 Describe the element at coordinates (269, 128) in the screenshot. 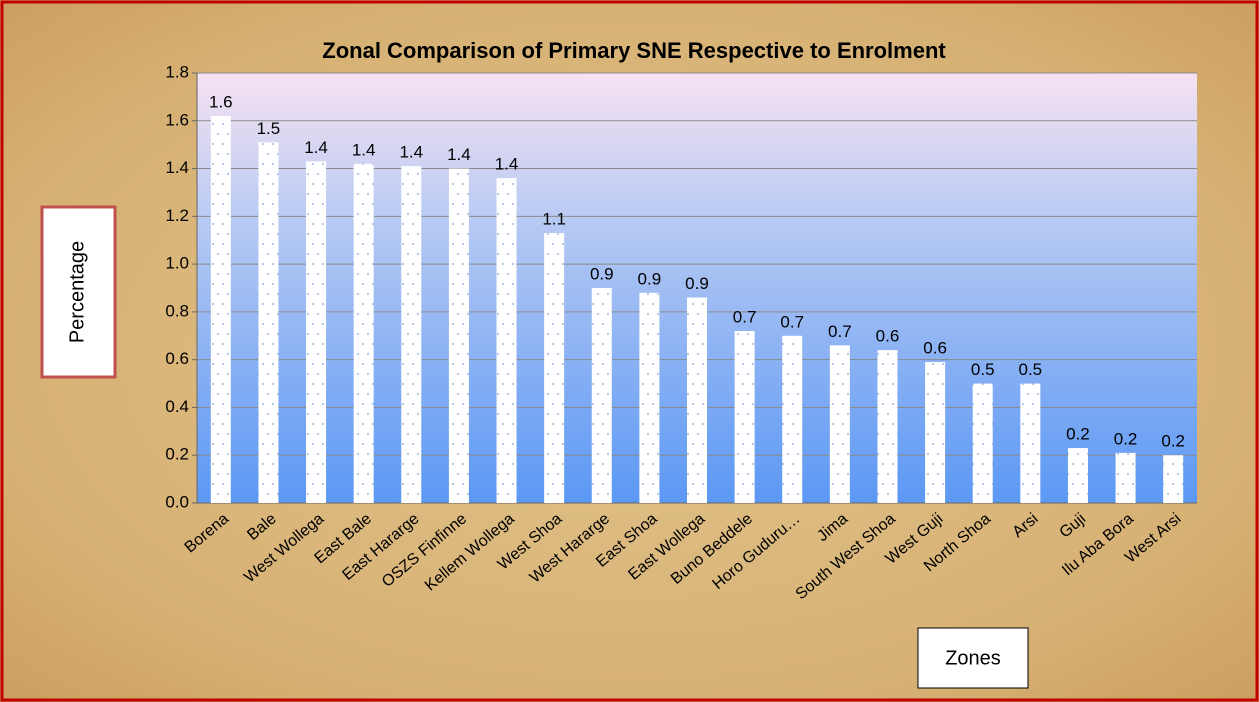

I see `data-label: 1.5` at that location.